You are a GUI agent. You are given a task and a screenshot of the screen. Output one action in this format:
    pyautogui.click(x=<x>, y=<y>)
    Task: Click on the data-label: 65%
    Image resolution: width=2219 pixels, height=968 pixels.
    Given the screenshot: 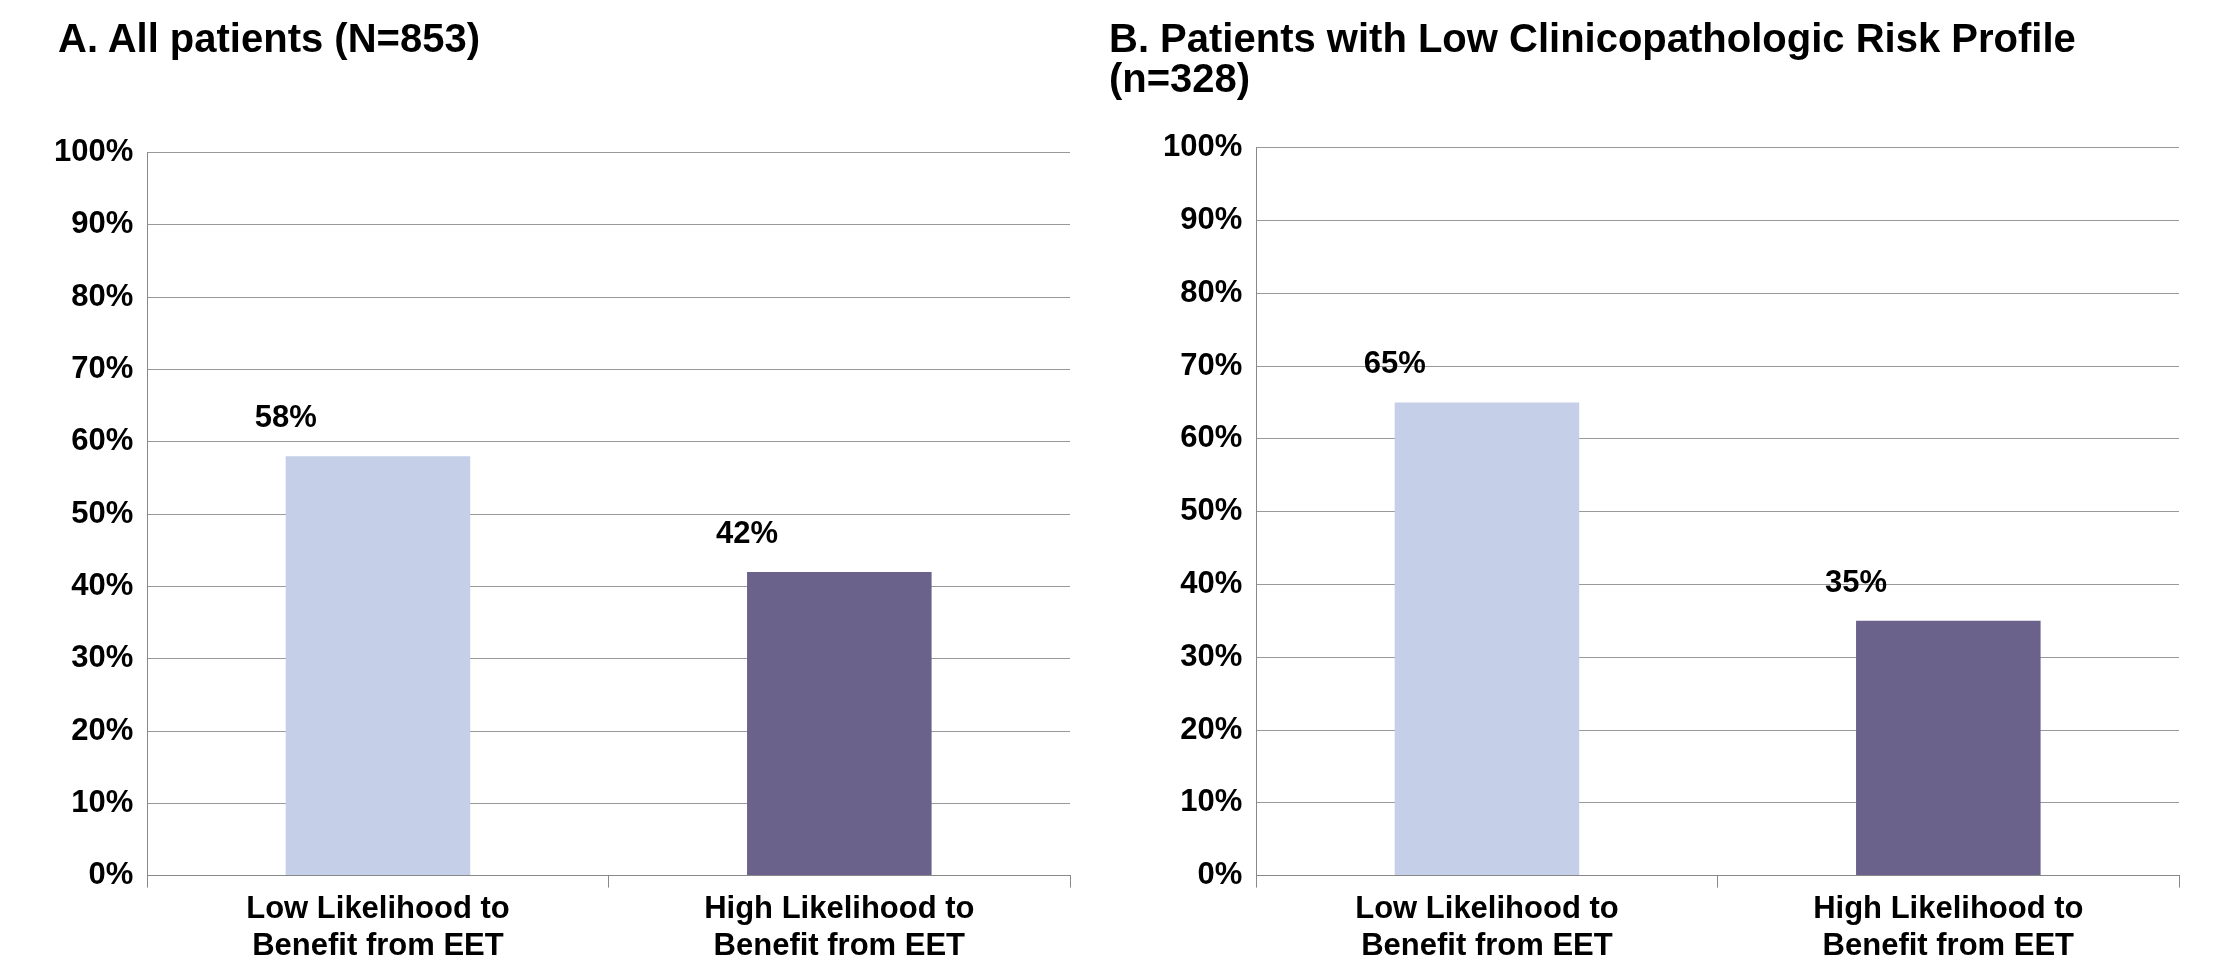 What is the action you would take?
    pyautogui.click(x=1394, y=363)
    